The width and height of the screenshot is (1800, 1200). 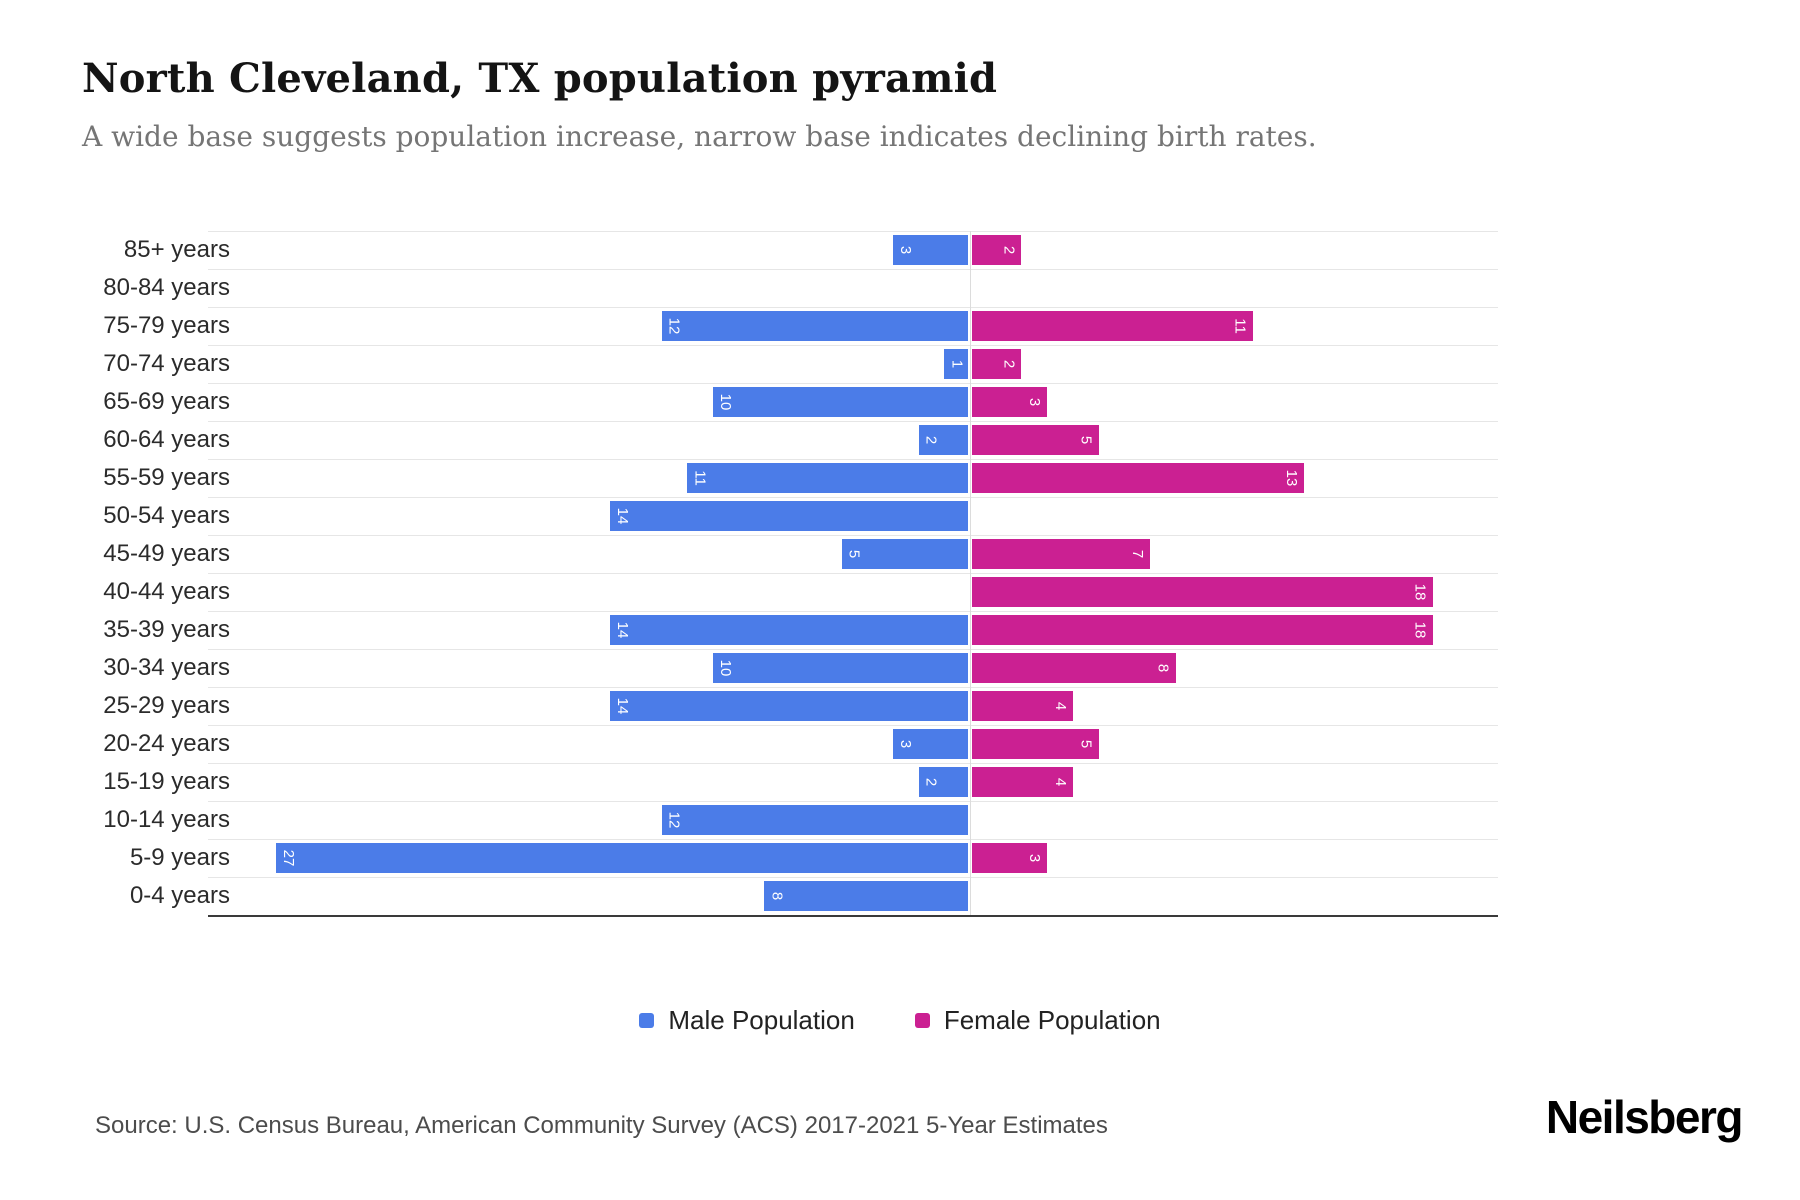 What do you see at coordinates (1061, 554) in the screenshot?
I see `female-bar: 7` at bounding box center [1061, 554].